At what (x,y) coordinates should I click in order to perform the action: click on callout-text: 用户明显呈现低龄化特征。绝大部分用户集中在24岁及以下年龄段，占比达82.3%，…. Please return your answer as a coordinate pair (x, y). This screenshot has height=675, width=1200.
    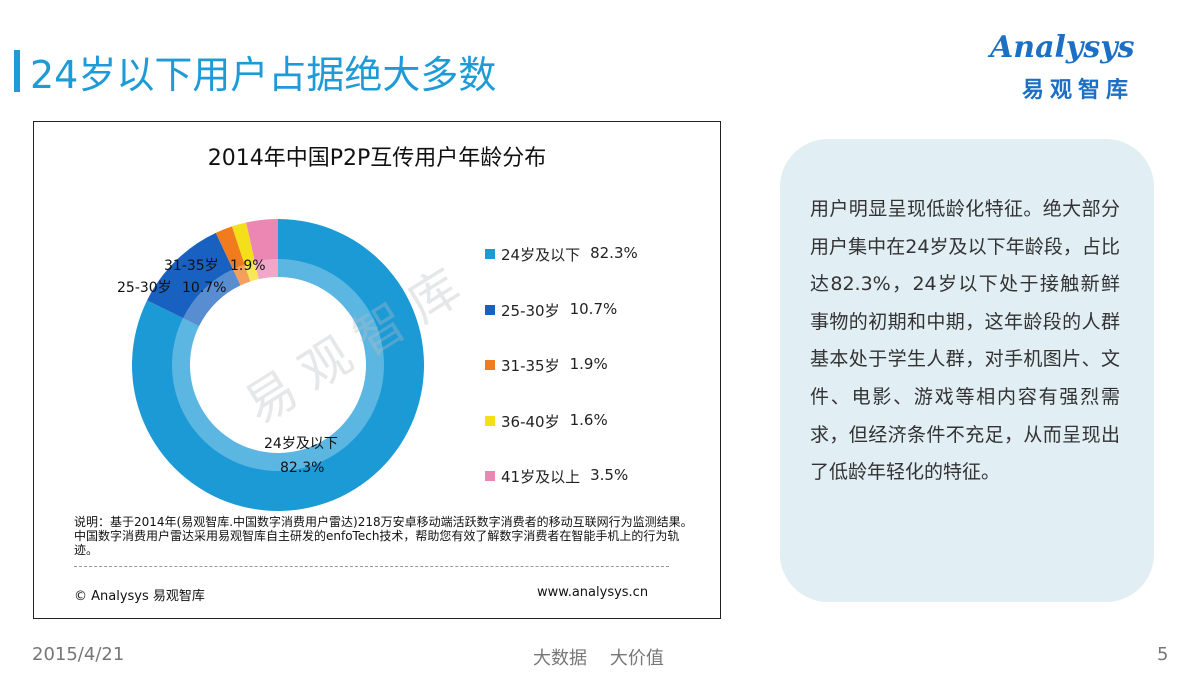
    Looking at the image, I should click on (965, 341).